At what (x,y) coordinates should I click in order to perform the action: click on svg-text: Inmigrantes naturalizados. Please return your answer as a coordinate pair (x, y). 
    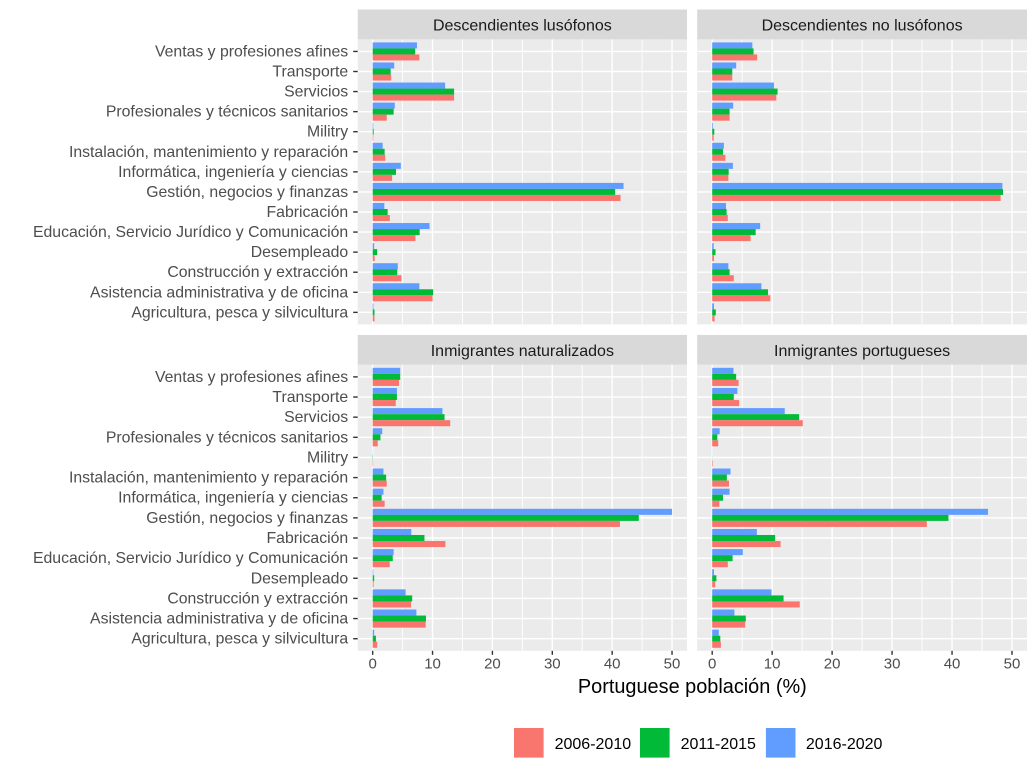
    Looking at the image, I should click on (522, 351).